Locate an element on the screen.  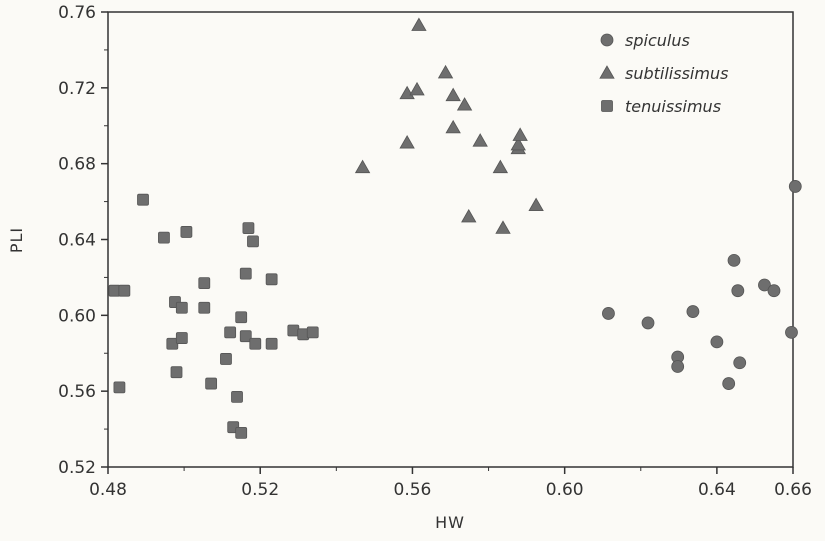
y-tick-label: 0.60 is located at coordinates (77, 316).